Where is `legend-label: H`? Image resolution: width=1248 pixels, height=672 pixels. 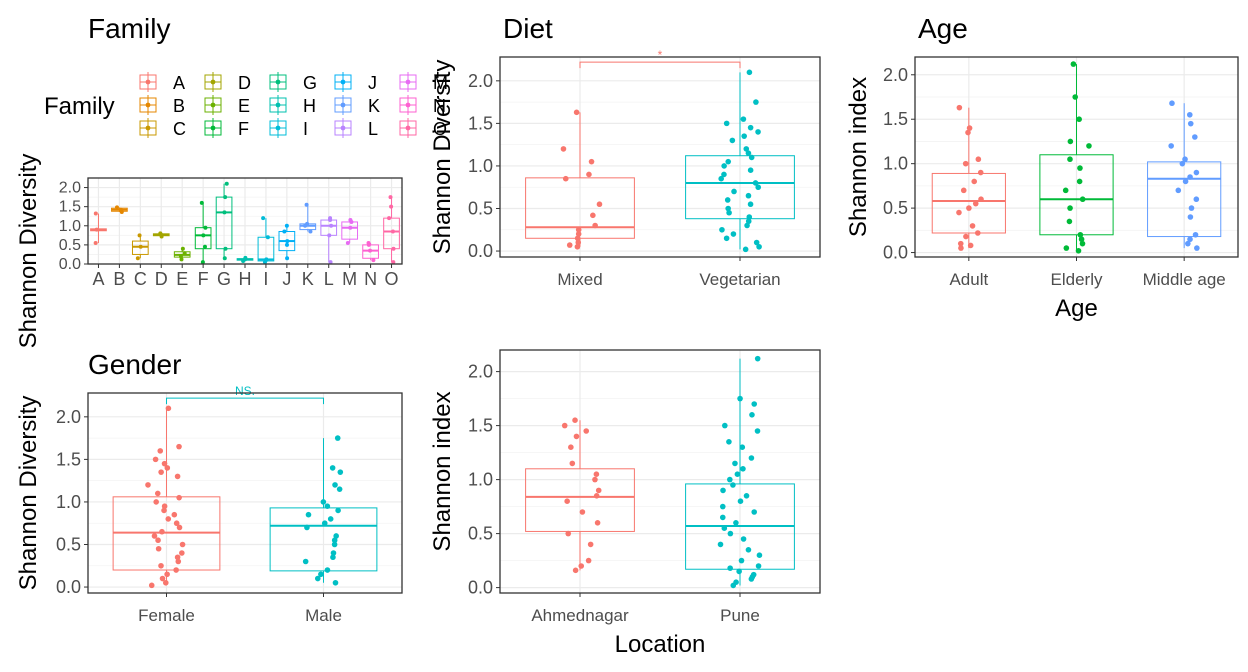 legend-label: H is located at coordinates (309, 106).